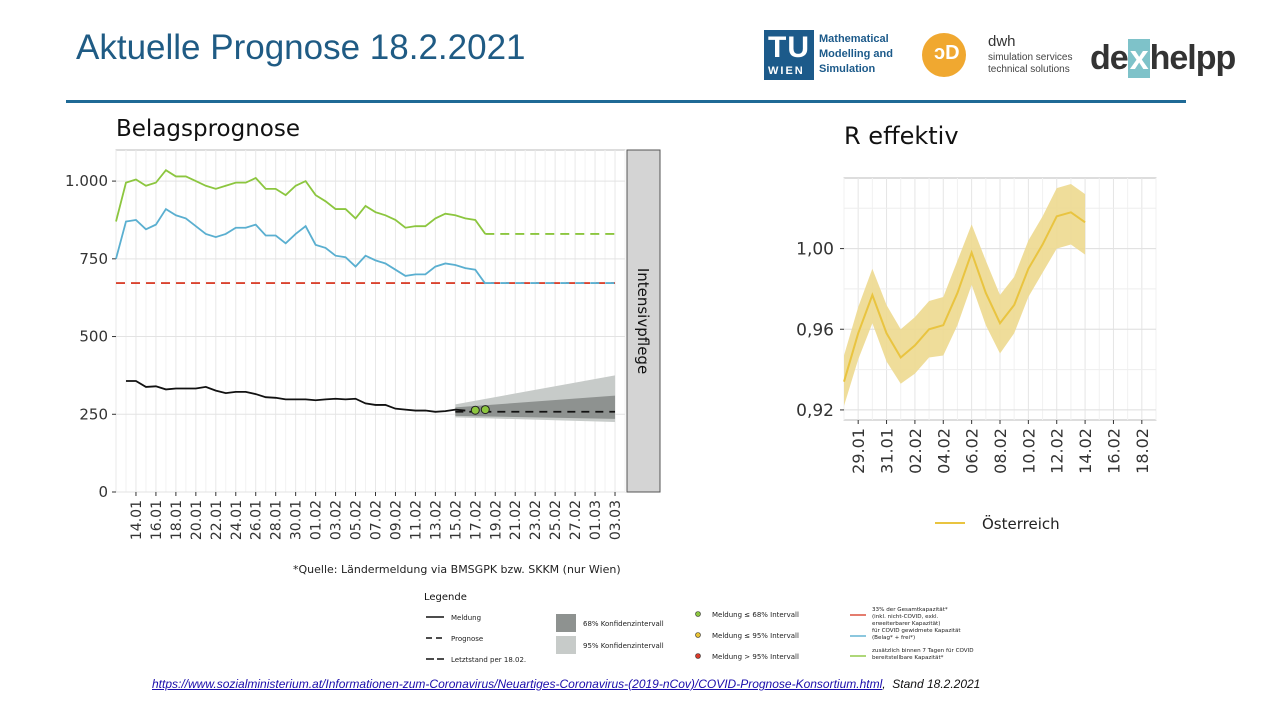  I want to click on legend-band-label: 95% Konfidenzintervall, so click(623, 646).